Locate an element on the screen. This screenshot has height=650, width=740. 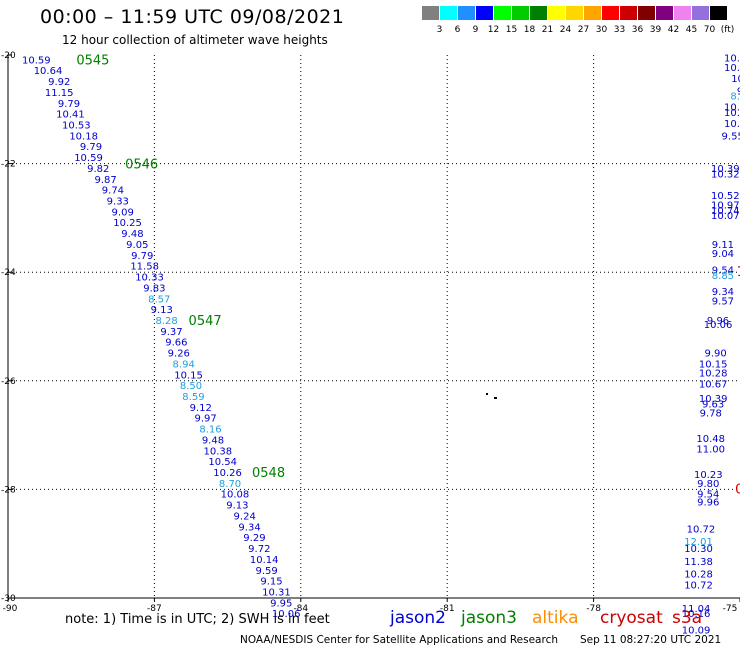
wave-height-label: 12.01 is located at coordinates (698, 542).